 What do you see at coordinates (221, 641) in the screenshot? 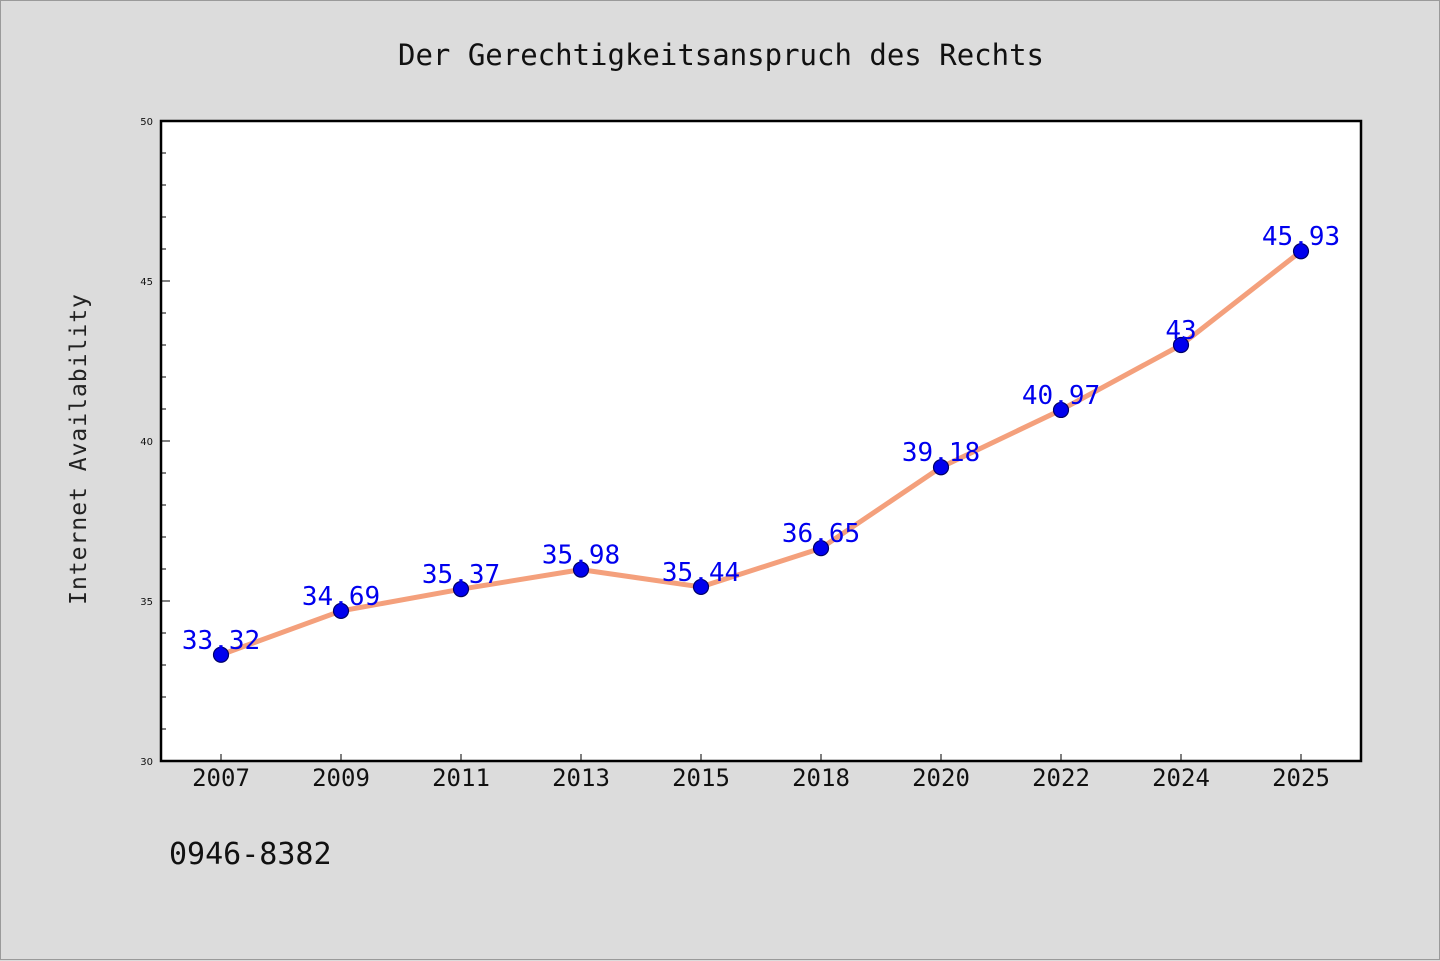
I see `data-label: 33.32` at bounding box center [221, 641].